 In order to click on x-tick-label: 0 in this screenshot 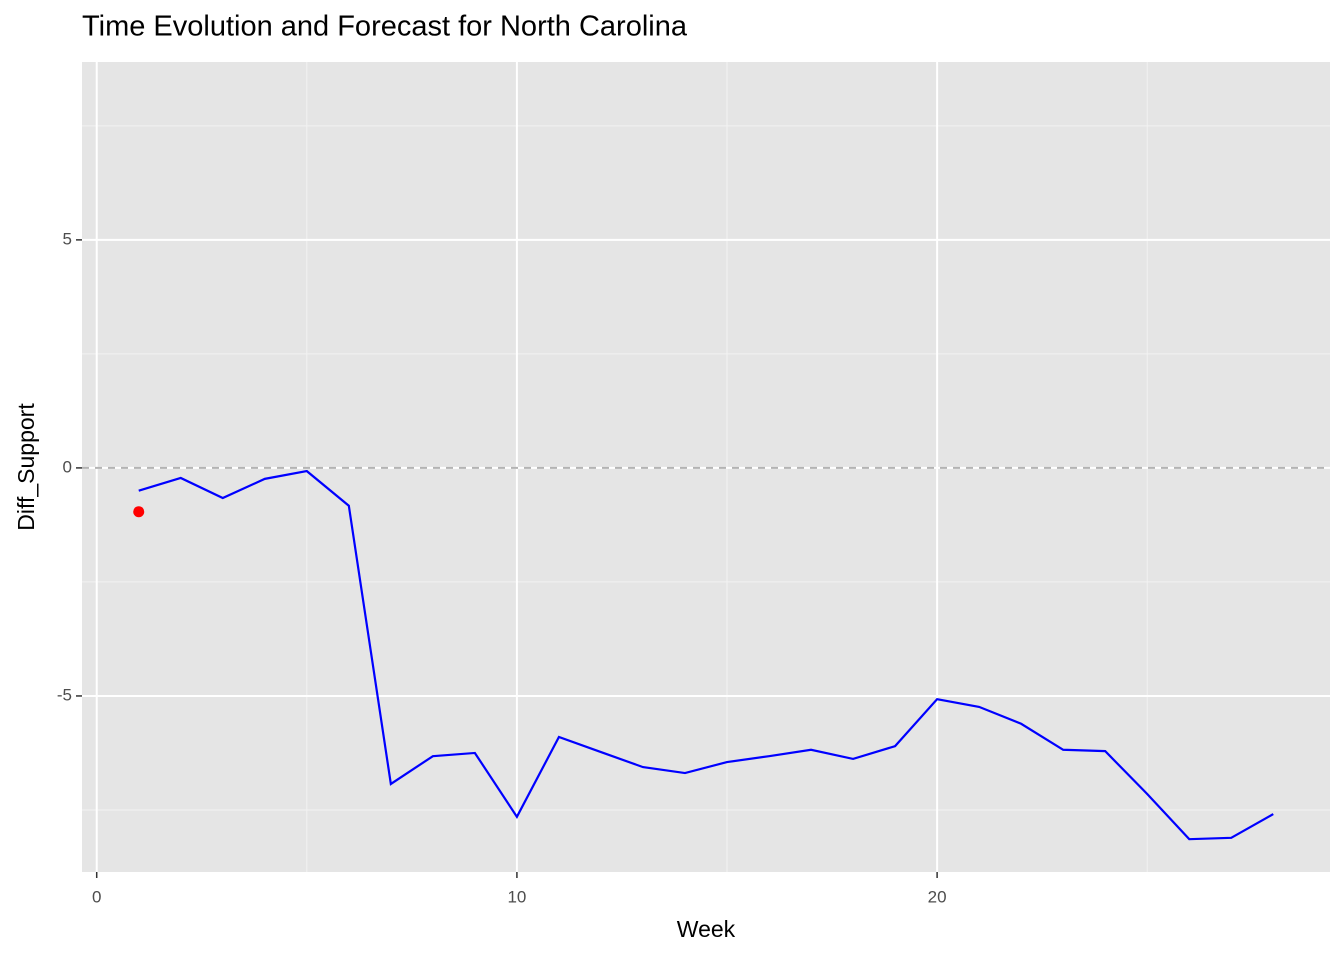, I will do `click(96, 896)`.